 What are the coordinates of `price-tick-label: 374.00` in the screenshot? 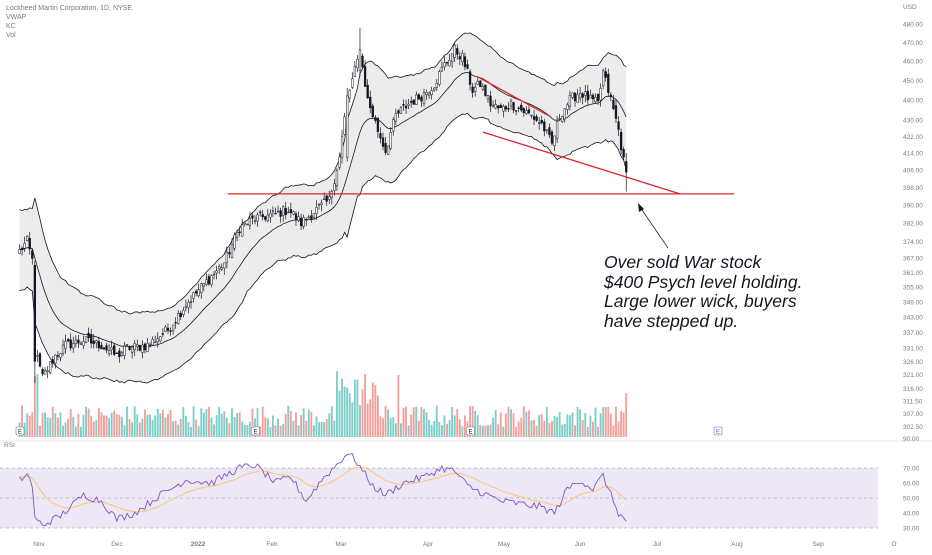 It's located at (913, 242).